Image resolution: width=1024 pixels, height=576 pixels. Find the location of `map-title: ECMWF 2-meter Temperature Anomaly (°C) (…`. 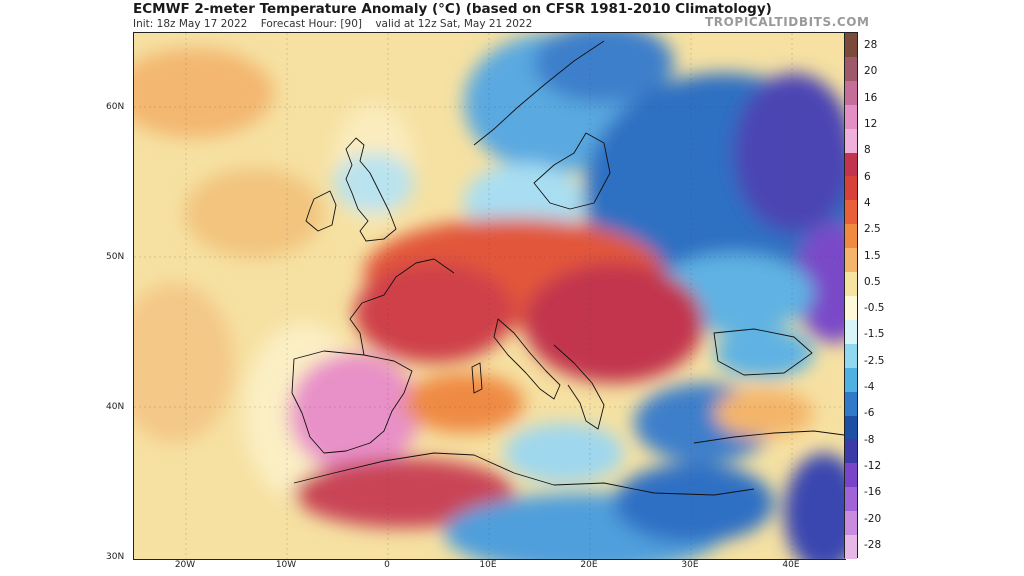

map-title: ECMWF 2-meter Temperature Anomaly (°C) (… is located at coordinates (452, 9).